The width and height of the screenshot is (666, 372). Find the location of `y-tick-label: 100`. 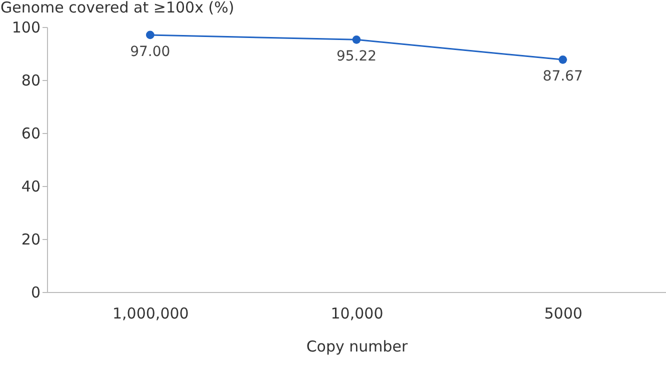

y-tick-label: 100 is located at coordinates (26, 27).